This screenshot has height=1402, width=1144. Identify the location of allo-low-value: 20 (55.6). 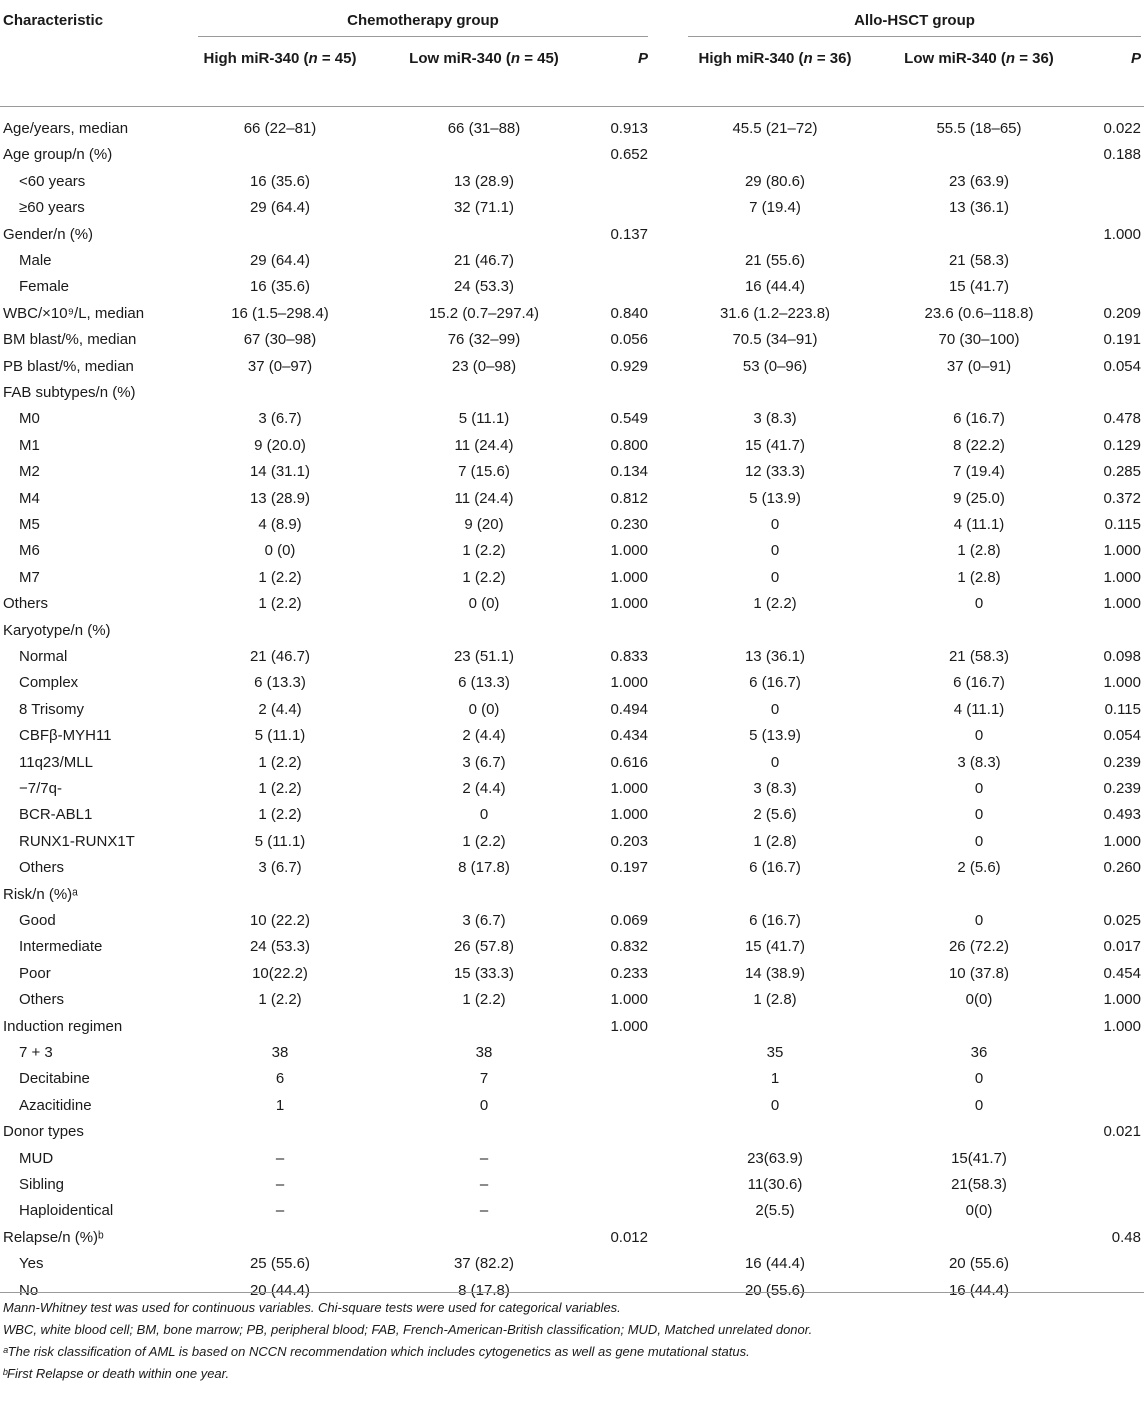
(979, 1264).